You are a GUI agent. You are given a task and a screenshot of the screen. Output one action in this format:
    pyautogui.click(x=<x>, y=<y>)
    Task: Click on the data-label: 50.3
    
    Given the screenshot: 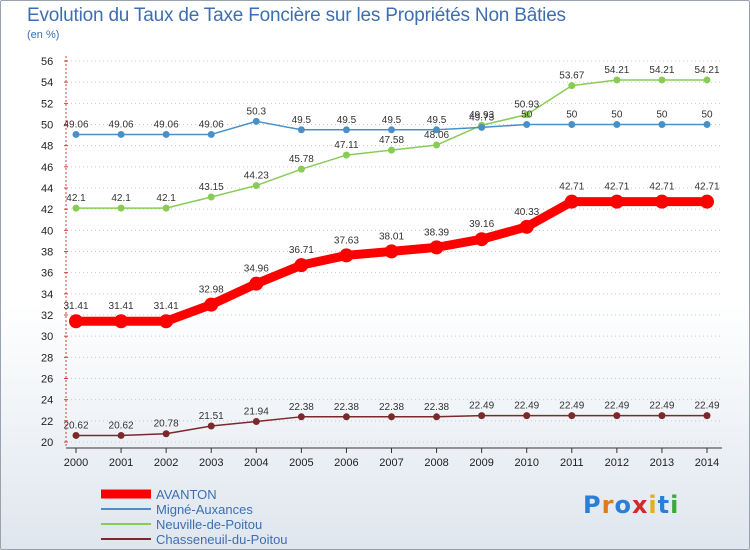 What is the action you would take?
    pyautogui.click(x=257, y=111)
    